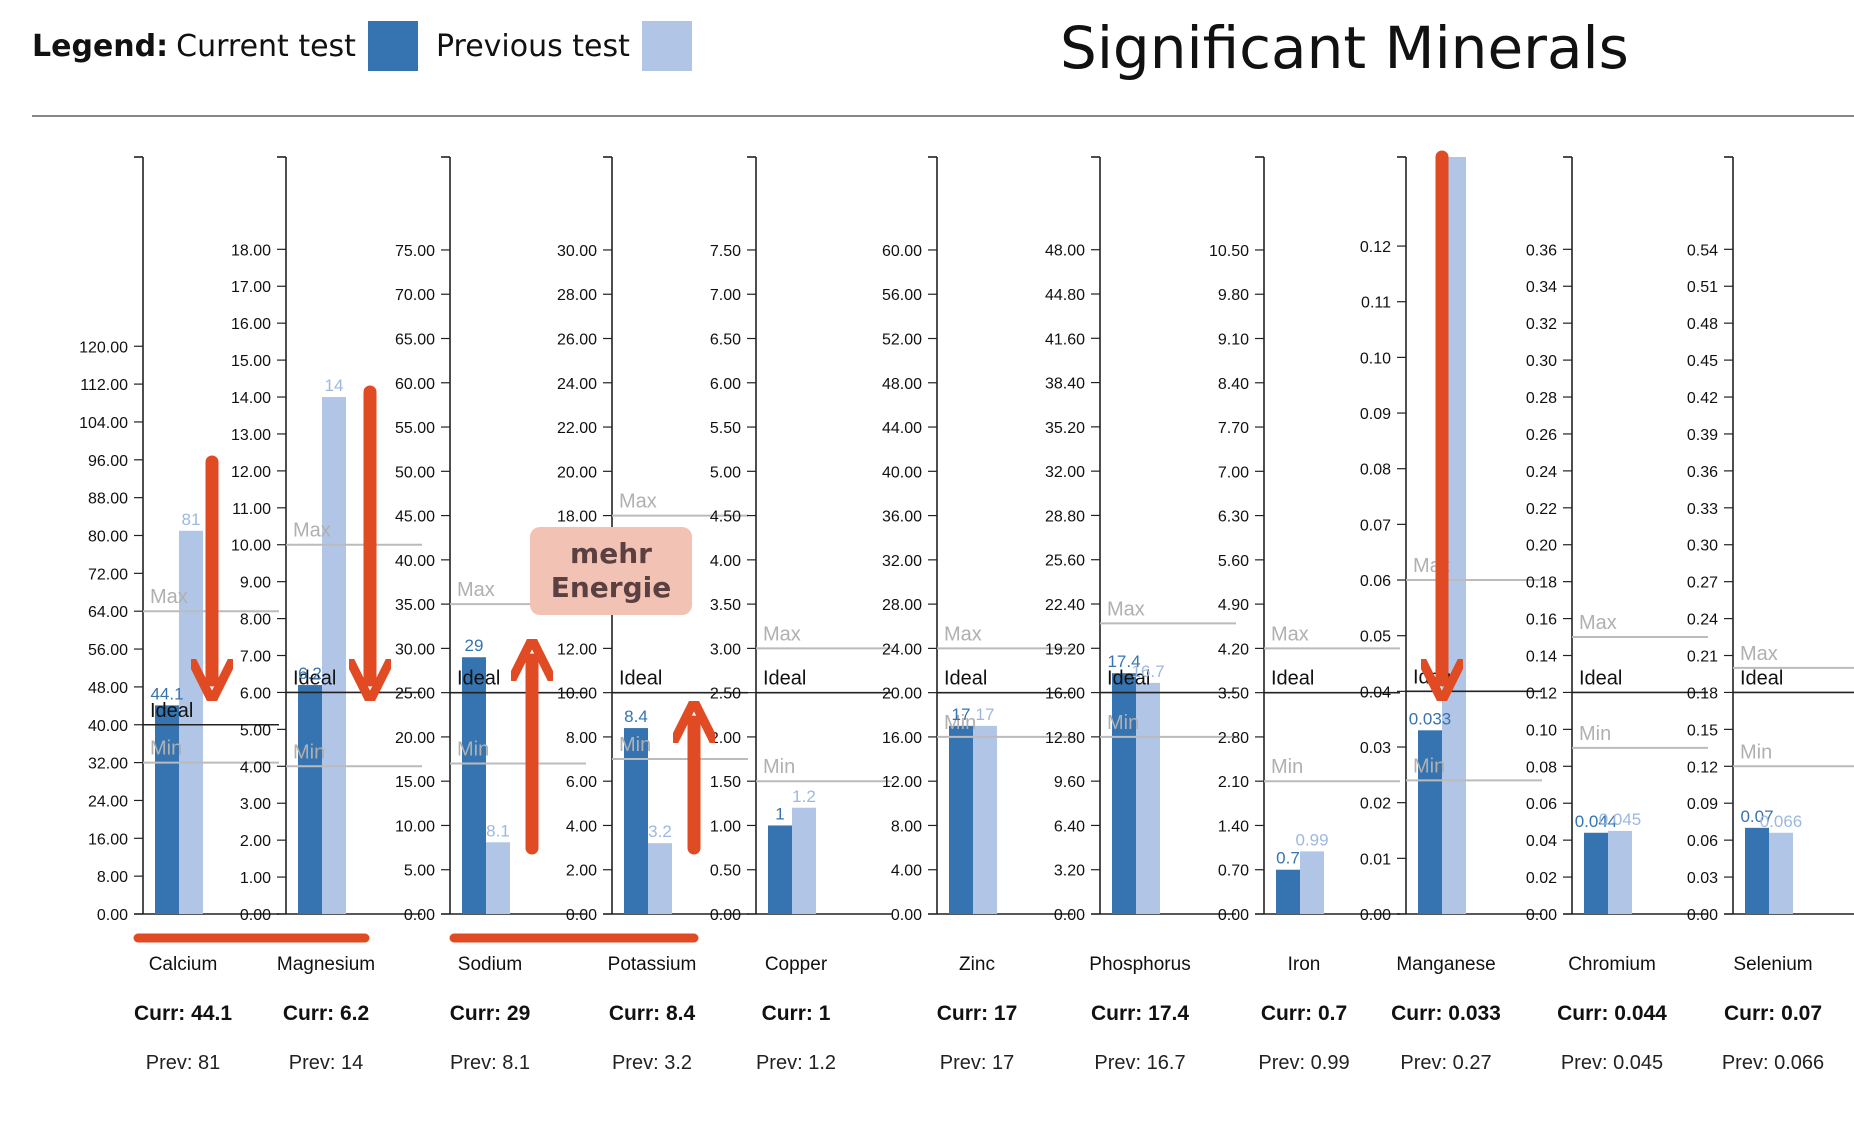  Describe the element at coordinates (415, 472) in the screenshot. I see `sodium-tick-label: 50.00` at that location.